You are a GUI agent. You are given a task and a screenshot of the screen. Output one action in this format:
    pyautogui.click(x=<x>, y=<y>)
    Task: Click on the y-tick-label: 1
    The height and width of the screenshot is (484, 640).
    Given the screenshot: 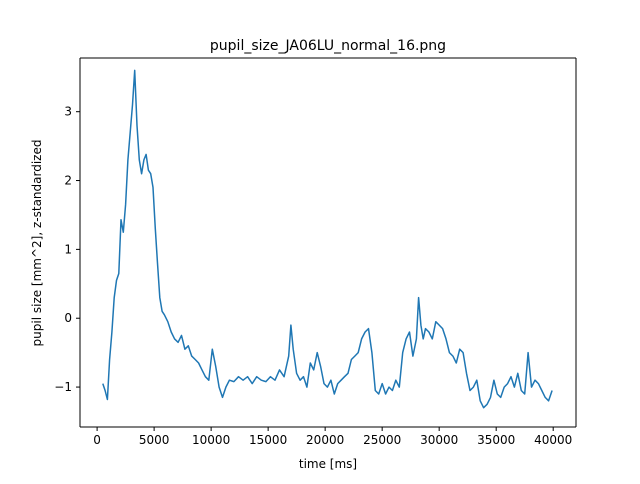 What is the action you would take?
    pyautogui.click(x=68, y=249)
    